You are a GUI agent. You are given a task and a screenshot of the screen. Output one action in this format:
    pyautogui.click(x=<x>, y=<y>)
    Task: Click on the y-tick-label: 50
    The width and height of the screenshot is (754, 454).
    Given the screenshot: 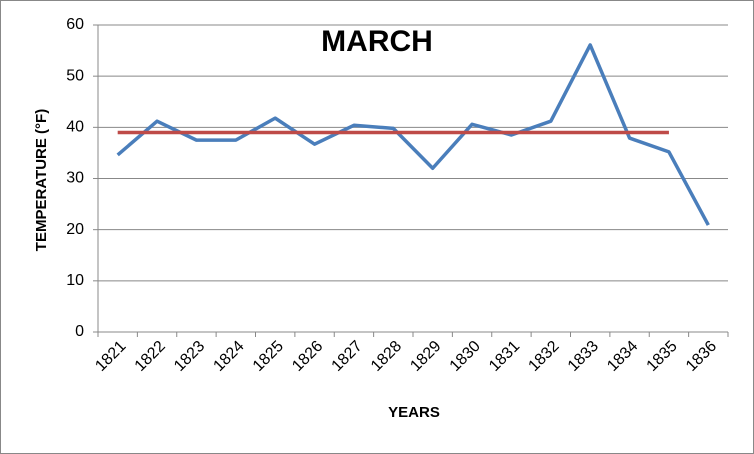 What is the action you would take?
    pyautogui.click(x=75, y=75)
    